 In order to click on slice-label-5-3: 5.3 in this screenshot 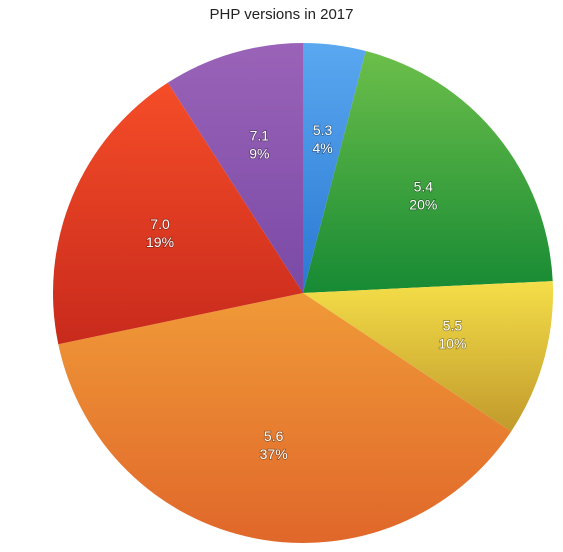, I will do `click(323, 130)`.